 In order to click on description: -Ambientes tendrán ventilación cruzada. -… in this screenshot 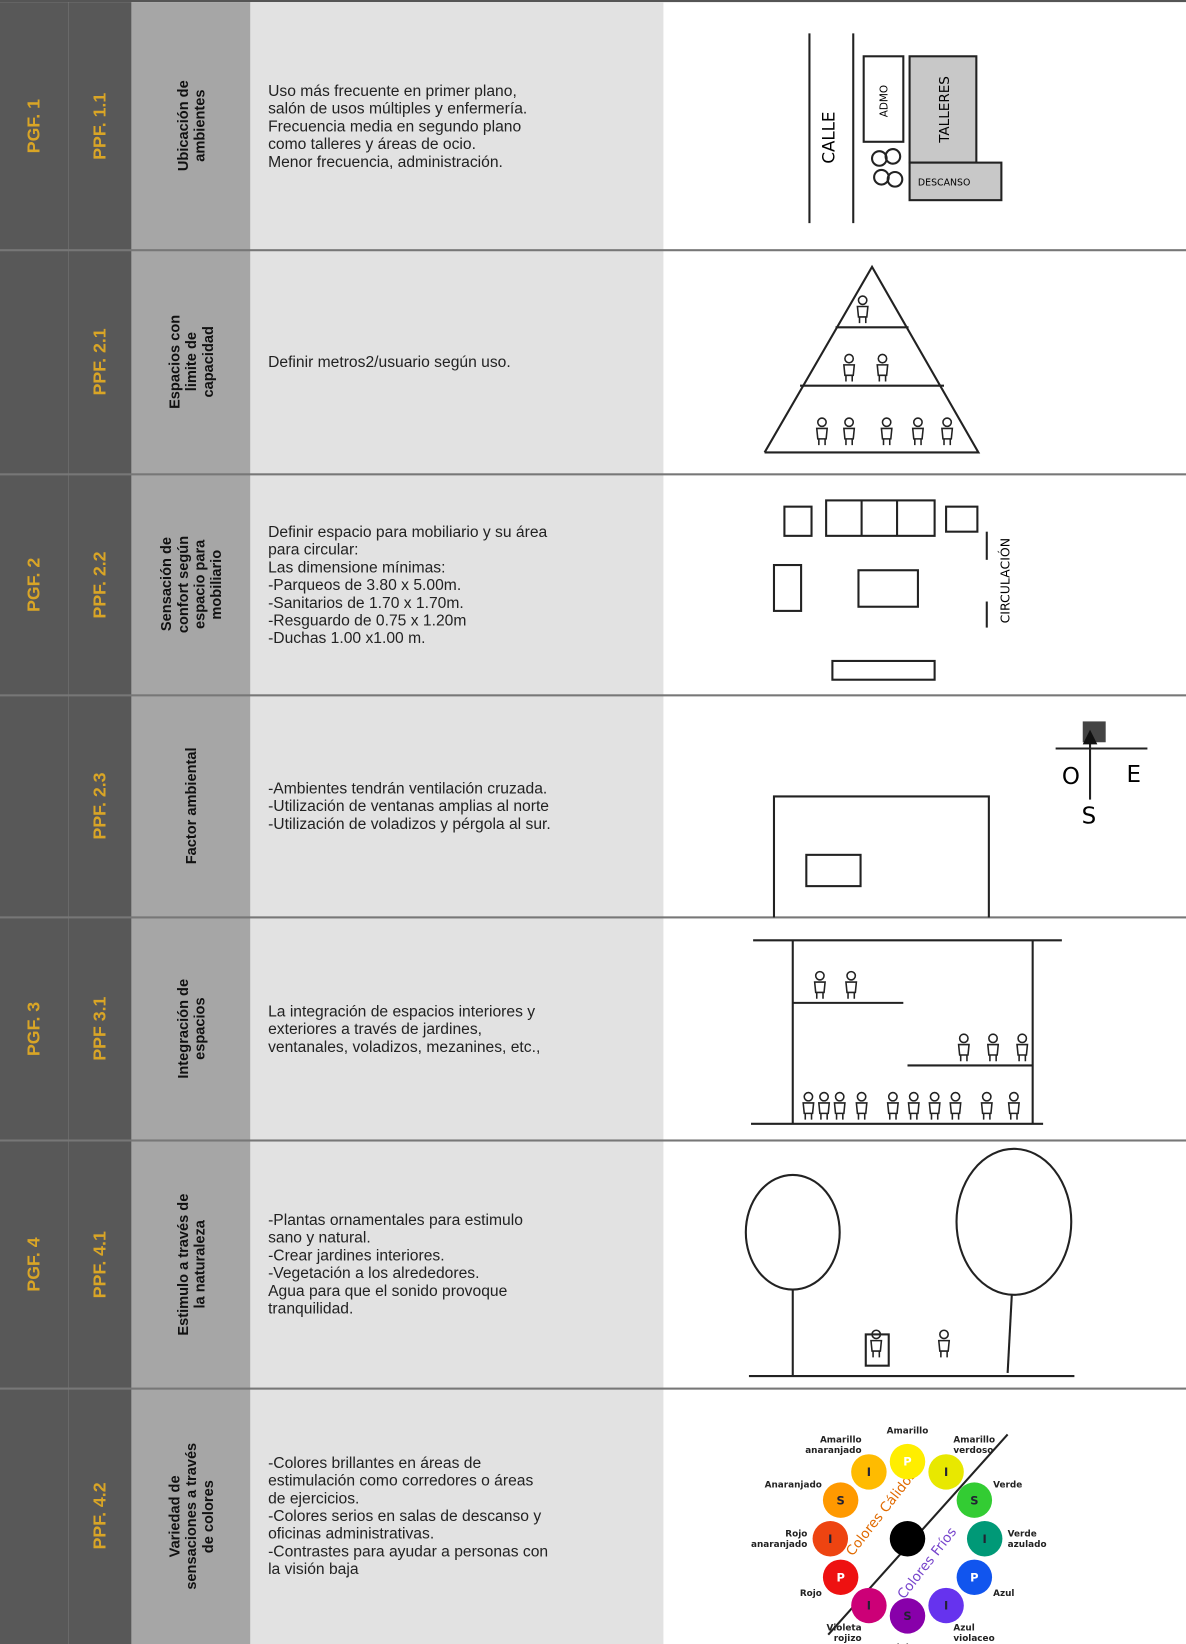, I will do `click(459, 806)`.